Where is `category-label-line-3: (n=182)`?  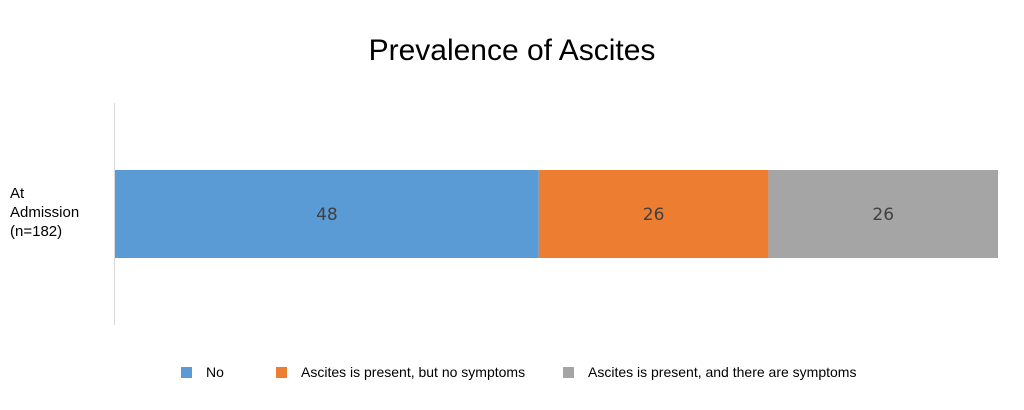 category-label-line-3: (n=182) is located at coordinates (36, 231).